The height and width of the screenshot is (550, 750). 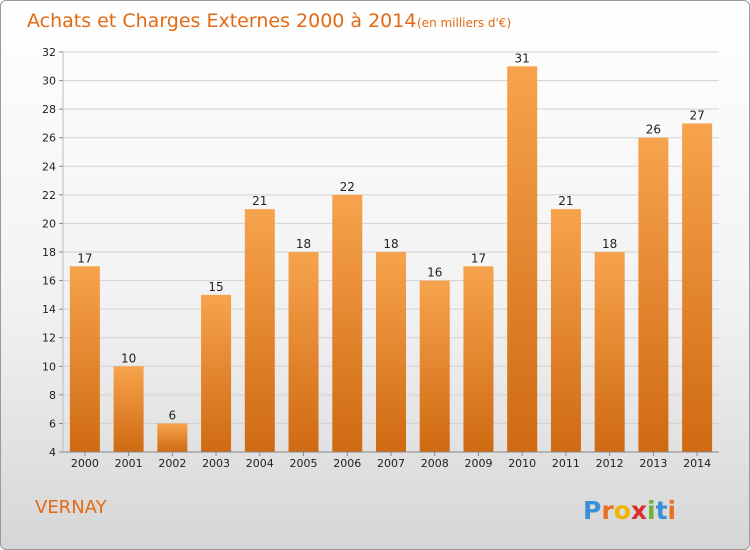 What do you see at coordinates (128, 409) in the screenshot?
I see `bar-2001` at bounding box center [128, 409].